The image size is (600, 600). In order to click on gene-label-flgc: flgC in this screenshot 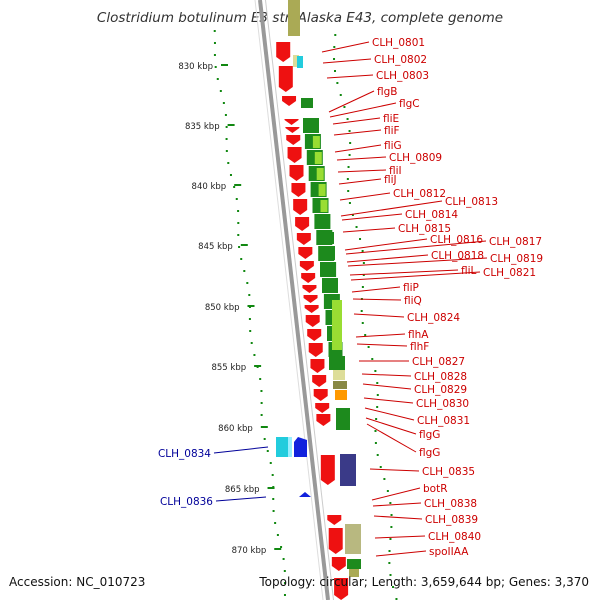, I will do `click(409, 104)`.